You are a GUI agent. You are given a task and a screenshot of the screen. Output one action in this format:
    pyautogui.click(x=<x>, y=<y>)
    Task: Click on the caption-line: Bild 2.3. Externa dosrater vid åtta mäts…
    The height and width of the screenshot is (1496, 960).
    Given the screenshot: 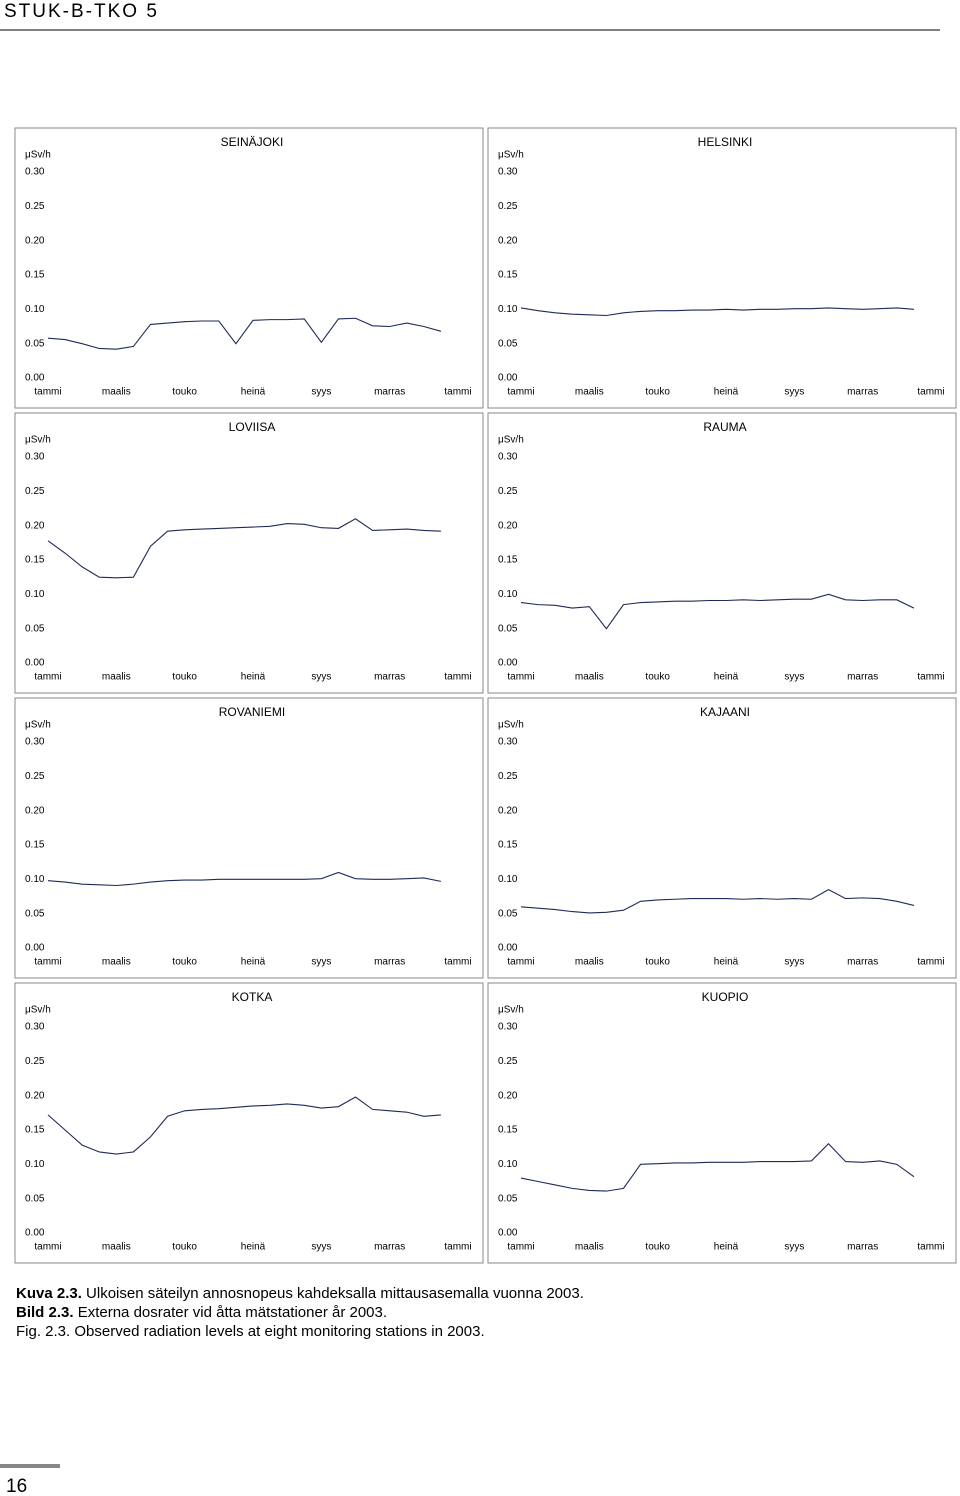 What is the action you would take?
    pyautogui.click(x=201, y=1312)
    